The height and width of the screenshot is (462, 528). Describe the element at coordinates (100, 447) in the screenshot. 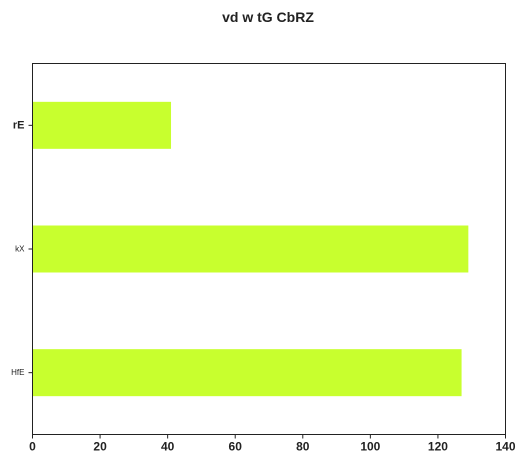

I see `x-tick-label: 20` at that location.